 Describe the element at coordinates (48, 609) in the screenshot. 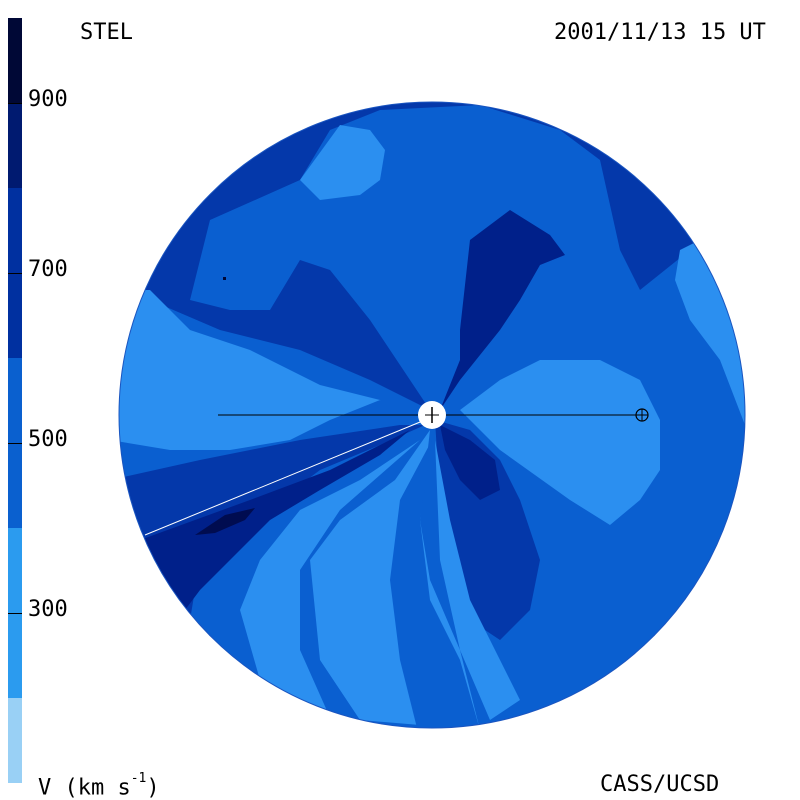

I see `colorbar-tick-label: 300` at that location.